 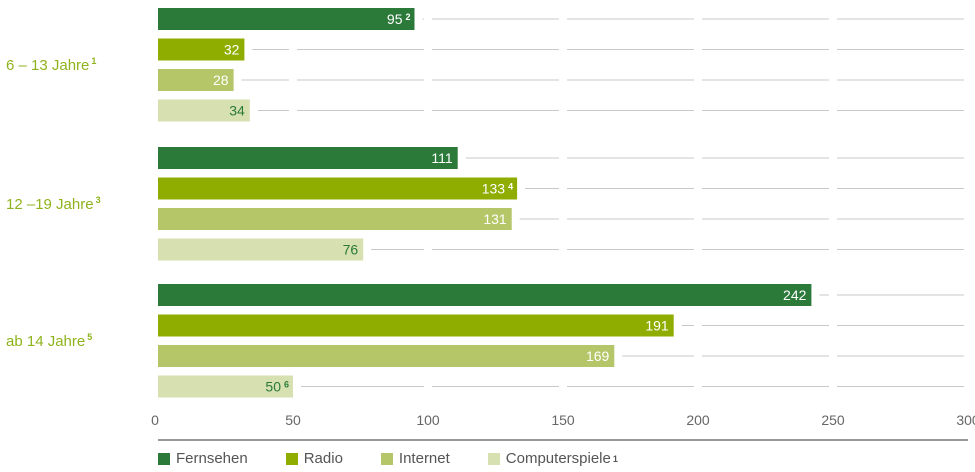 What do you see at coordinates (441, 158) in the screenshot?
I see `bar-value-label: 111` at bounding box center [441, 158].